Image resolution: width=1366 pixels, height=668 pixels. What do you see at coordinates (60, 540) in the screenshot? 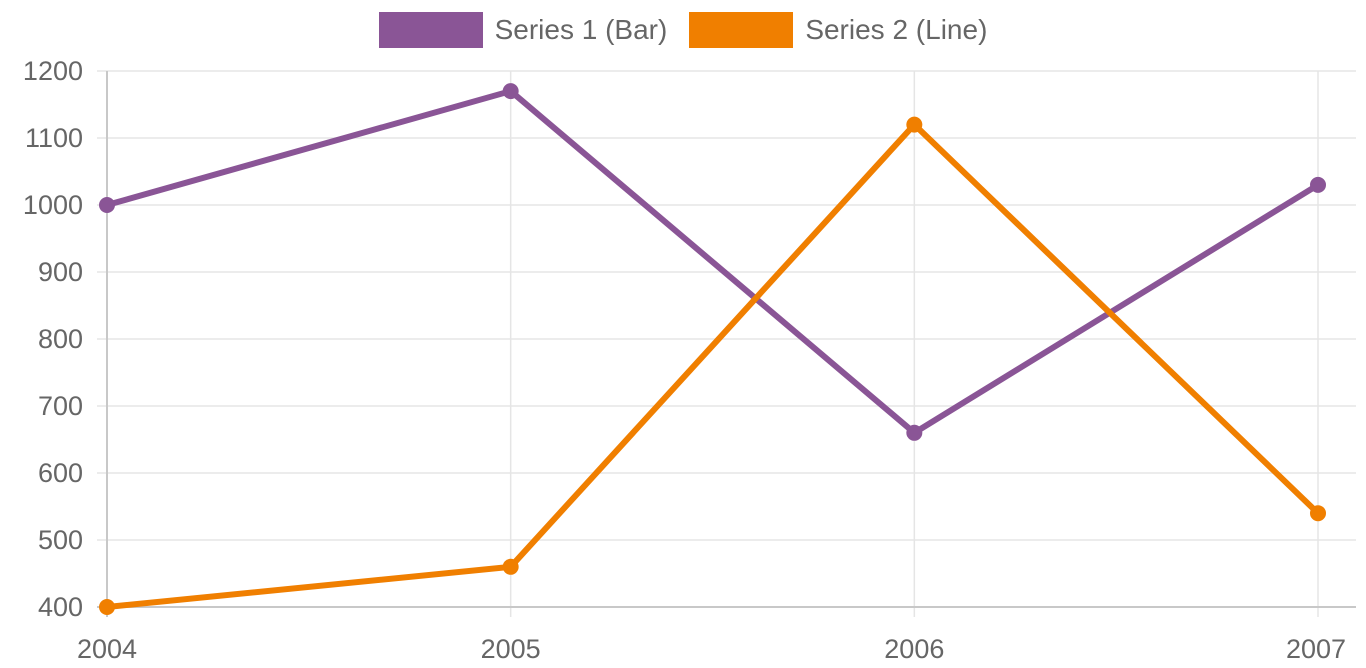
I see `y-tick-label: 500` at bounding box center [60, 540].